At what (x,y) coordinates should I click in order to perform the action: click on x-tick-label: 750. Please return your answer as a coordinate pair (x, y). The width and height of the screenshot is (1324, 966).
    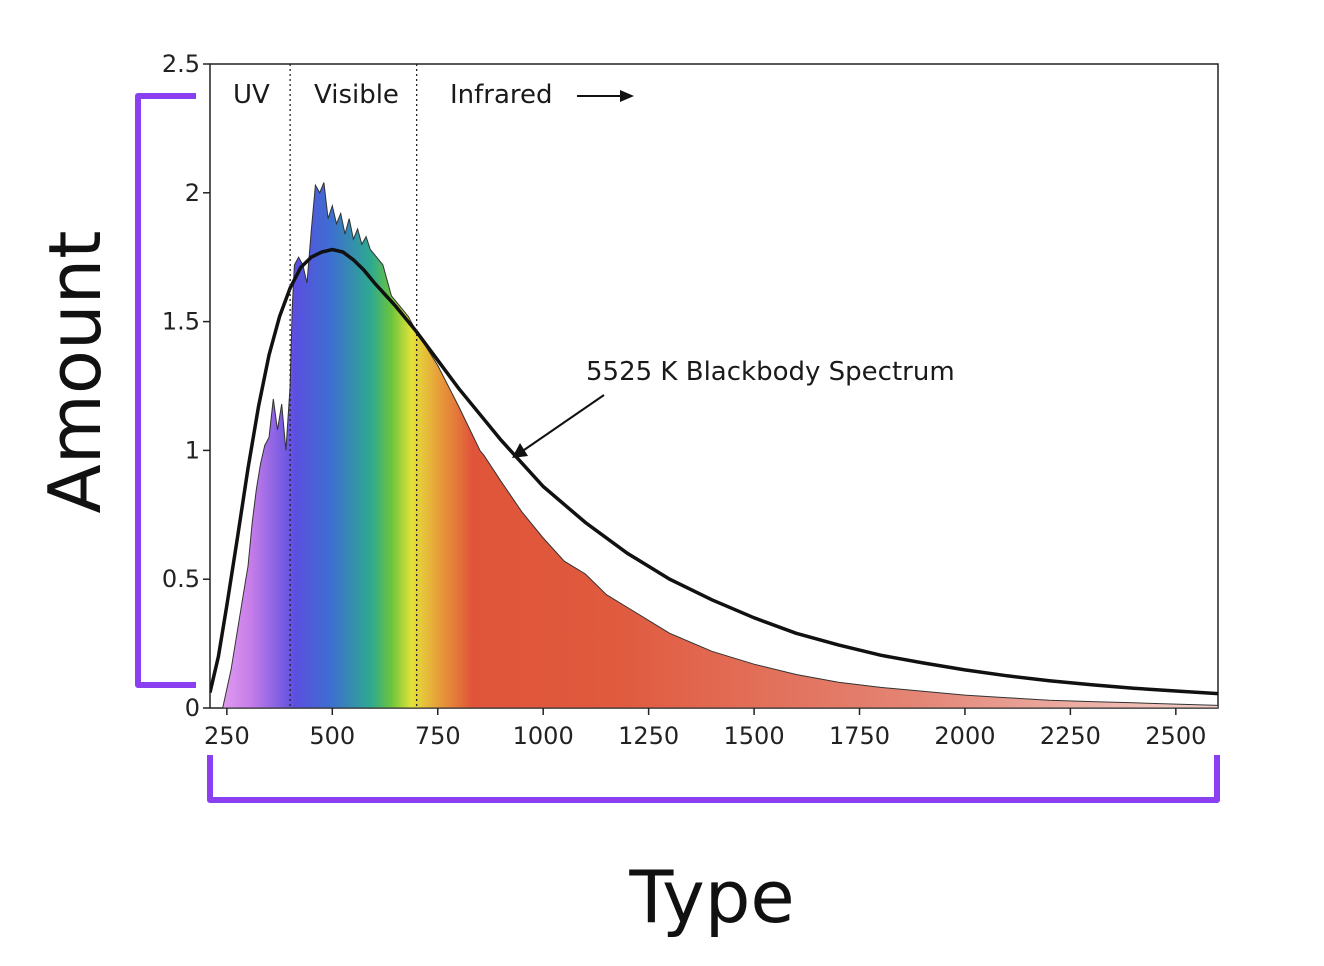
    Looking at the image, I should click on (438, 736).